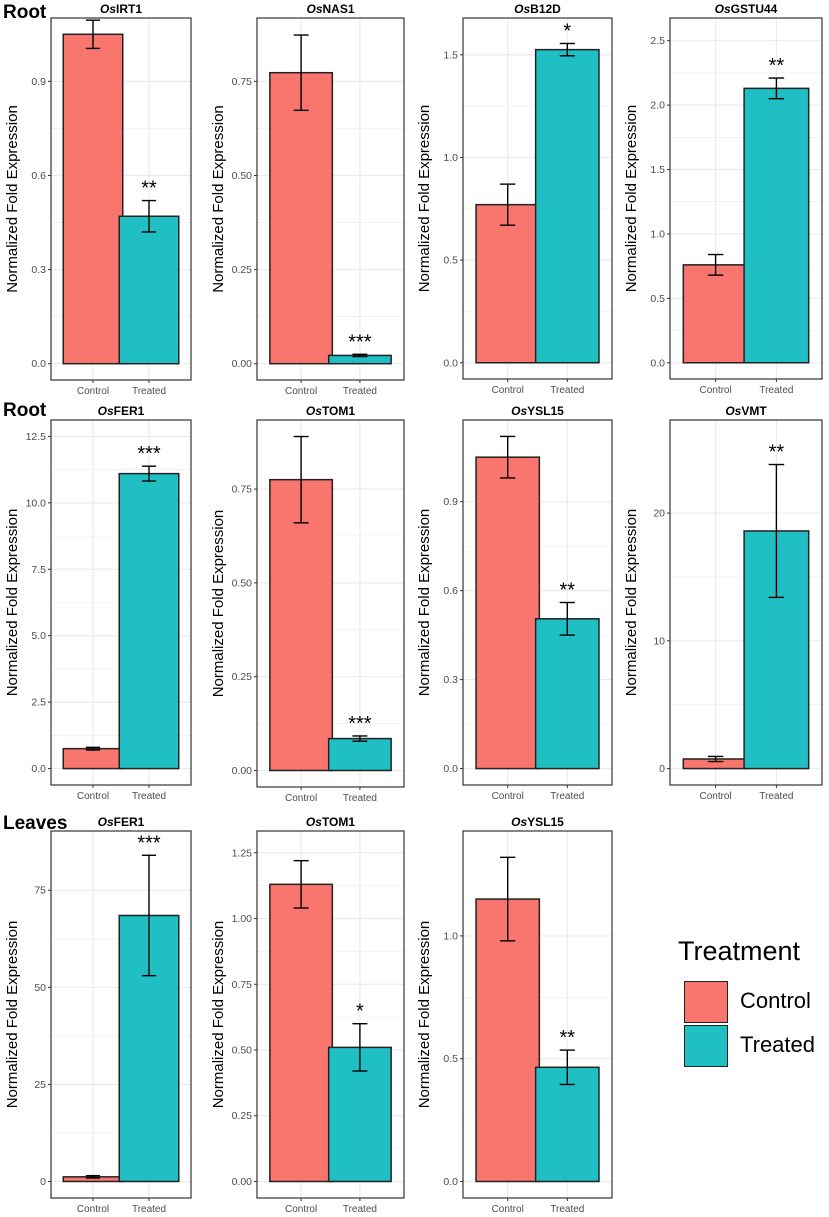 The height and width of the screenshot is (1217, 829). I want to click on section-label-root-1: Root, so click(25, 12).